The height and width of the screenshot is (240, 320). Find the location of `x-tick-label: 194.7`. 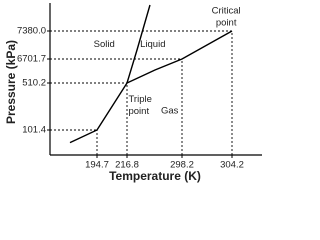

x-tick-label: 194.7 is located at coordinates (97, 165).